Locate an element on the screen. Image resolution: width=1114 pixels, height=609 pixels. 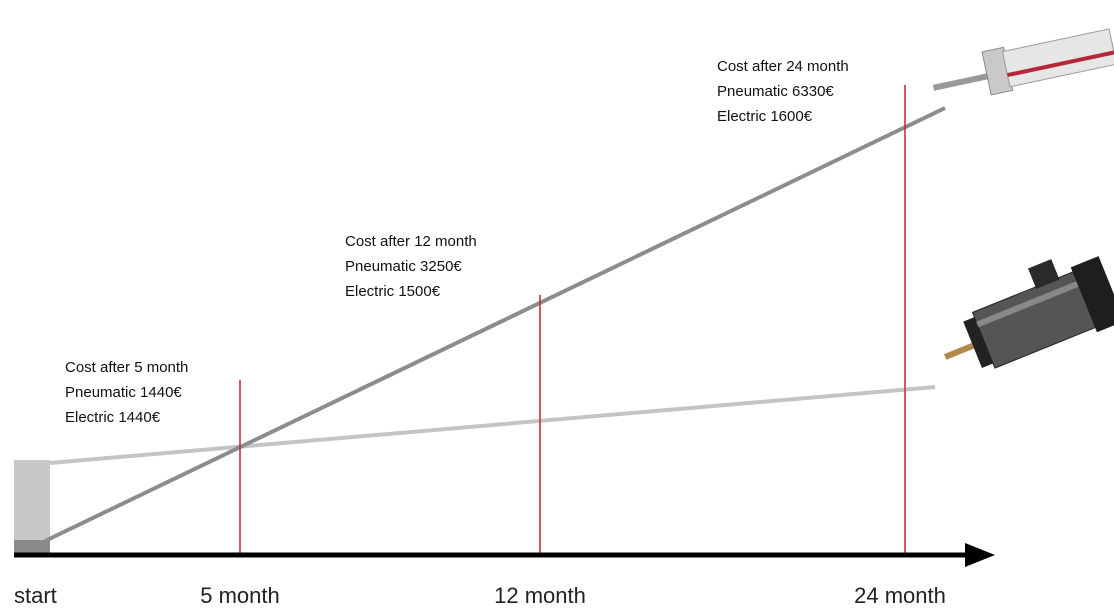
start-bar-dark is located at coordinates (32, 547).